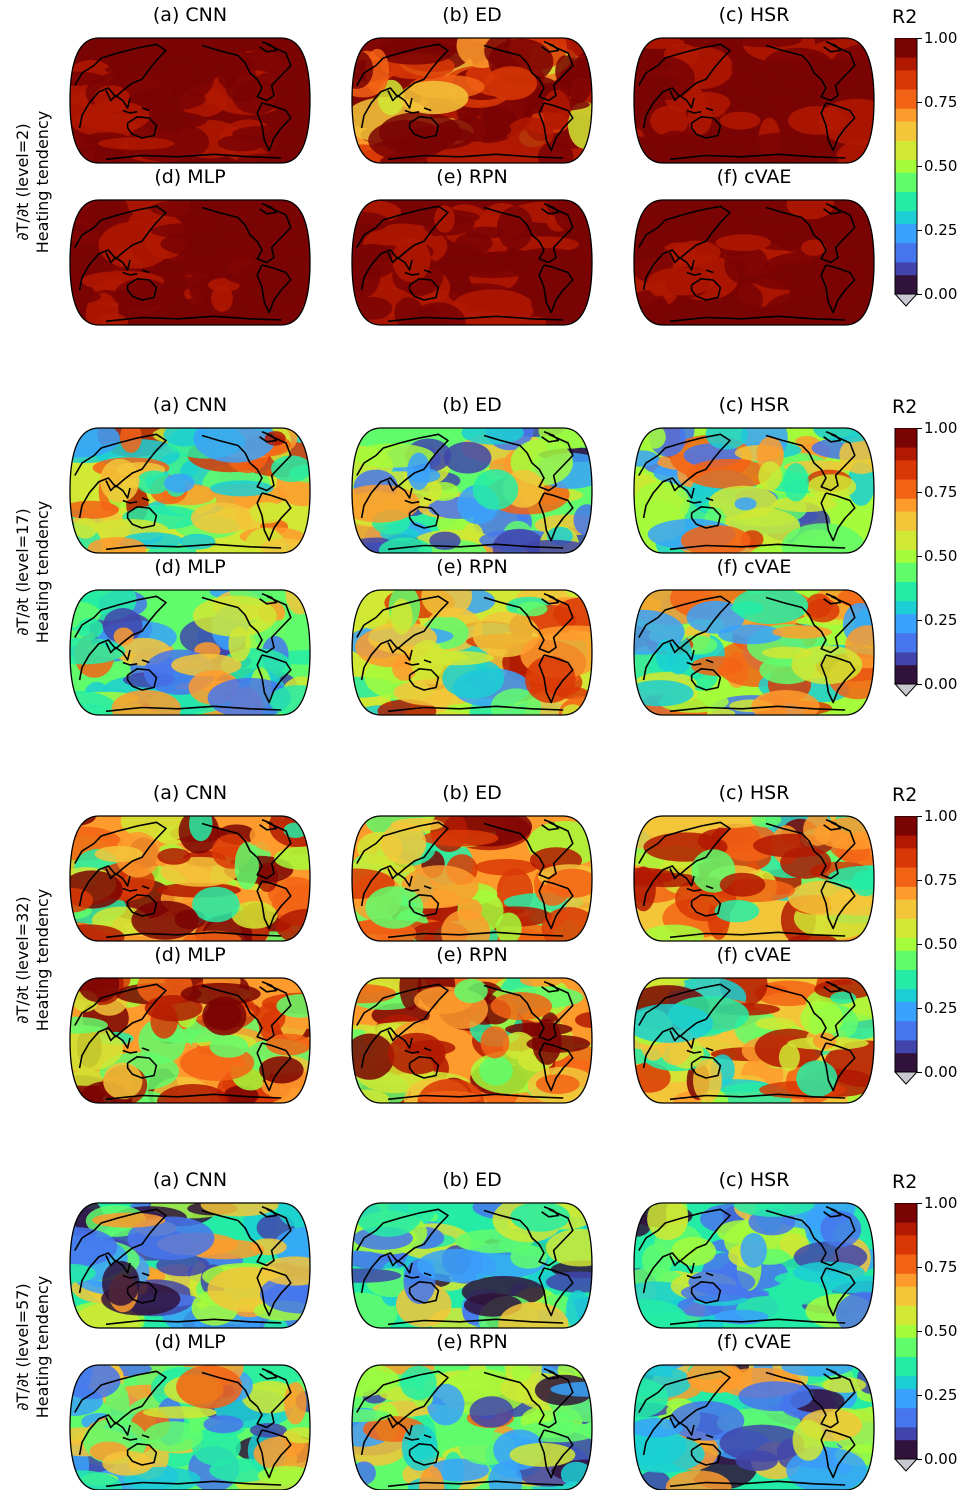 The image size is (974, 1490). Describe the element at coordinates (754, 1025) in the screenshot. I see `map-panel: (f) cVAE` at that location.